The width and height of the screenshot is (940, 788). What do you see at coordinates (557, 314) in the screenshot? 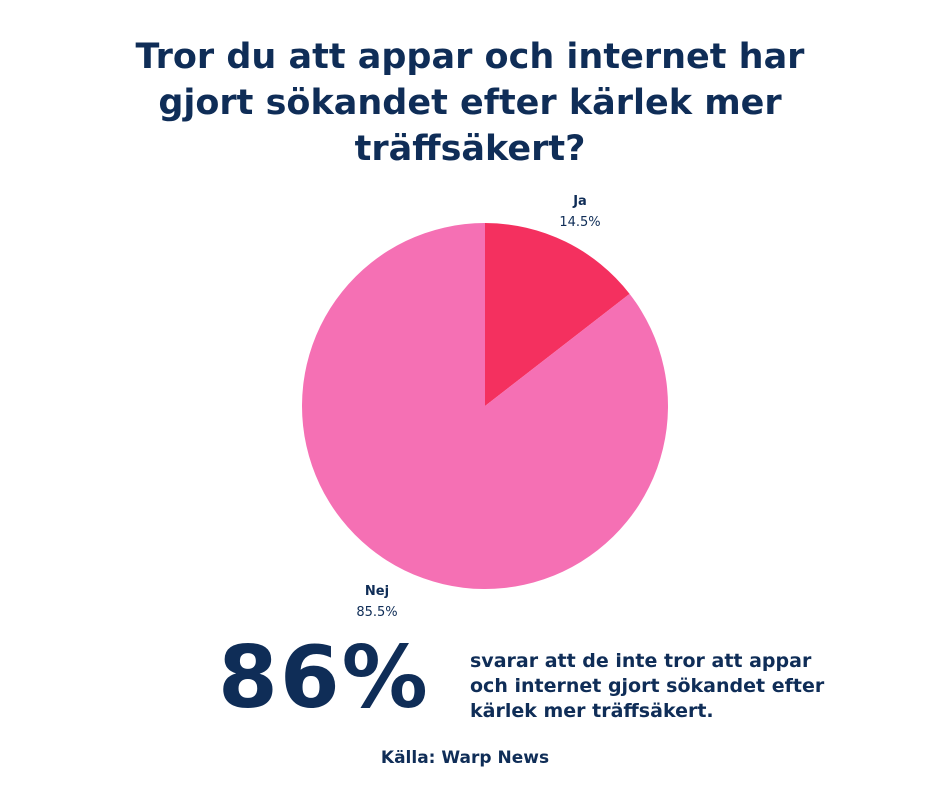
I see `pie-slice-ja` at bounding box center [557, 314].